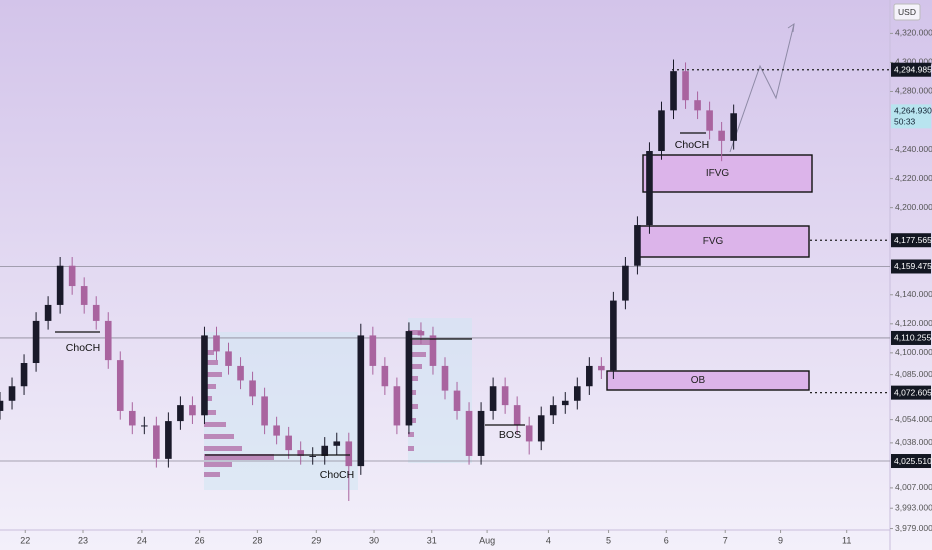 Image resolution: width=932 pixels, height=550 pixels. Describe the element at coordinates (913, 352) in the screenshot. I see `y-tick-label: 4,100.000` at that location.